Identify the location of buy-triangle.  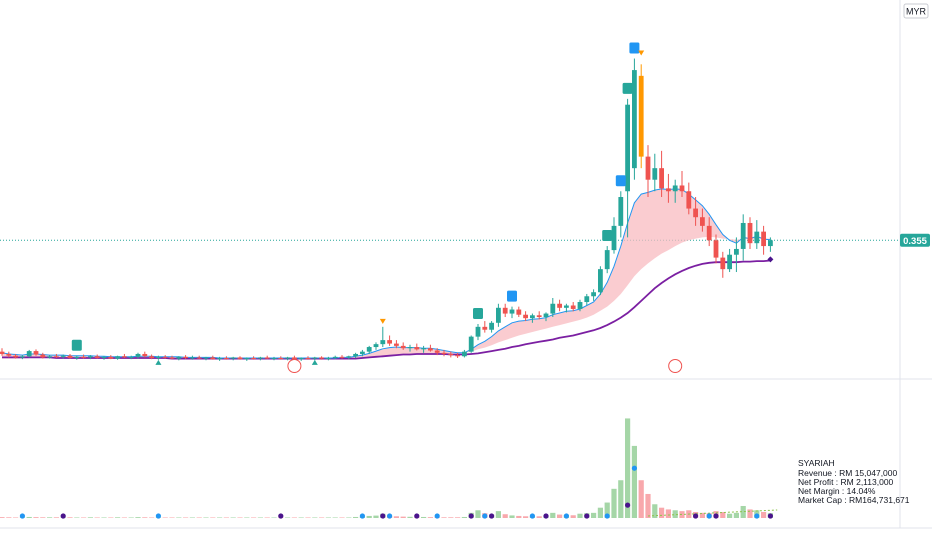
(158, 362).